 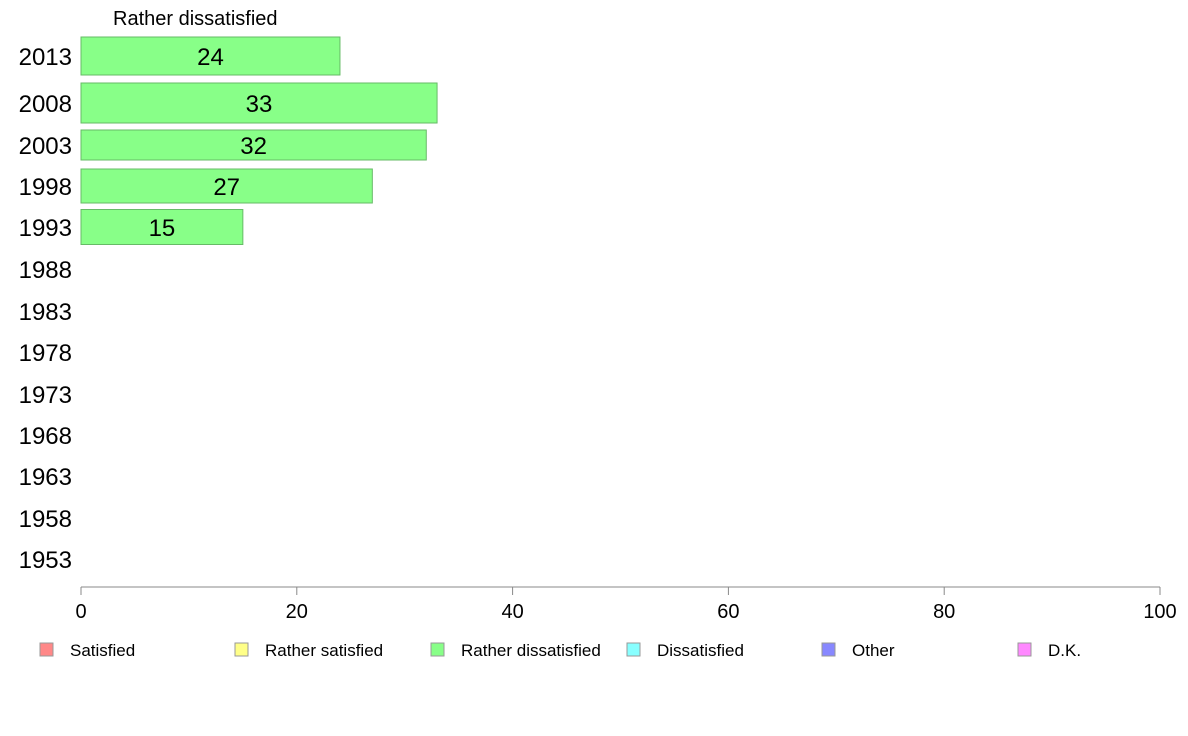 I want to click on x-tick-label: 60, so click(x=728, y=612).